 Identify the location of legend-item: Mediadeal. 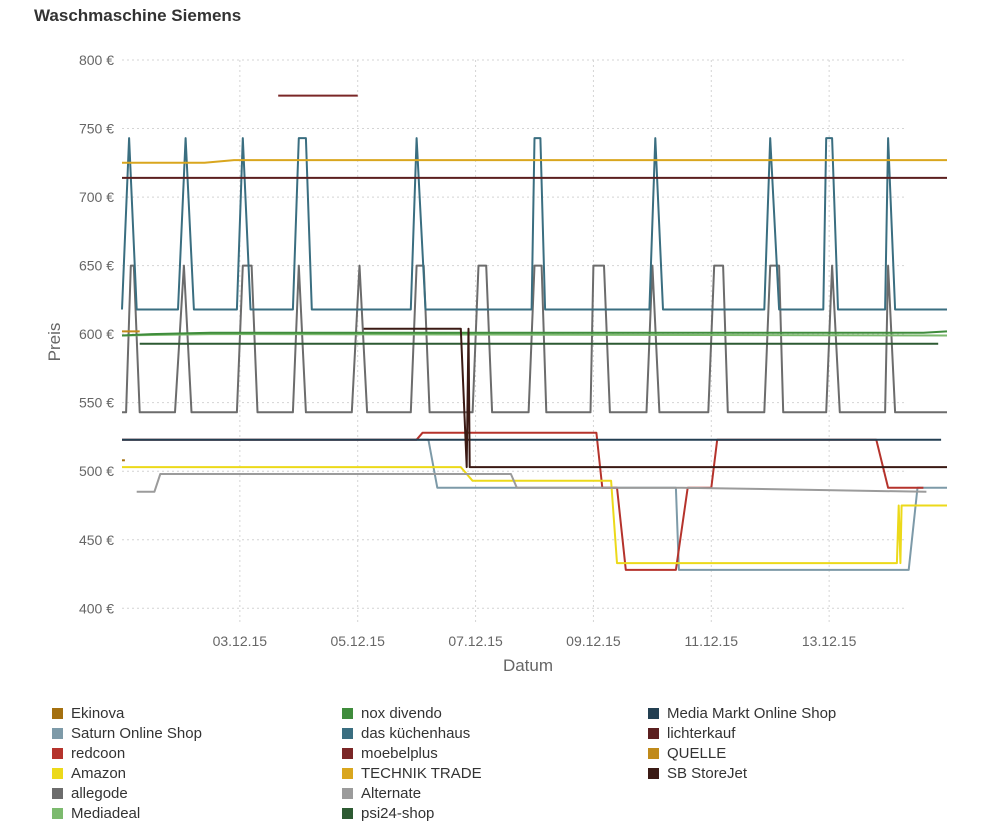
(96, 813).